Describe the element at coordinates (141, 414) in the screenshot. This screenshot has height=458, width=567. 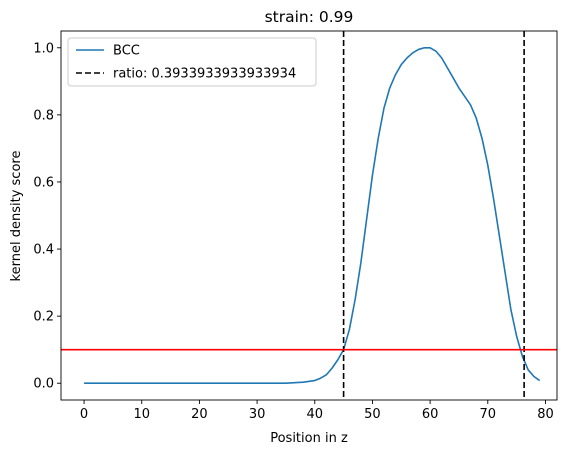
I see `x-tick-label: 10` at that location.